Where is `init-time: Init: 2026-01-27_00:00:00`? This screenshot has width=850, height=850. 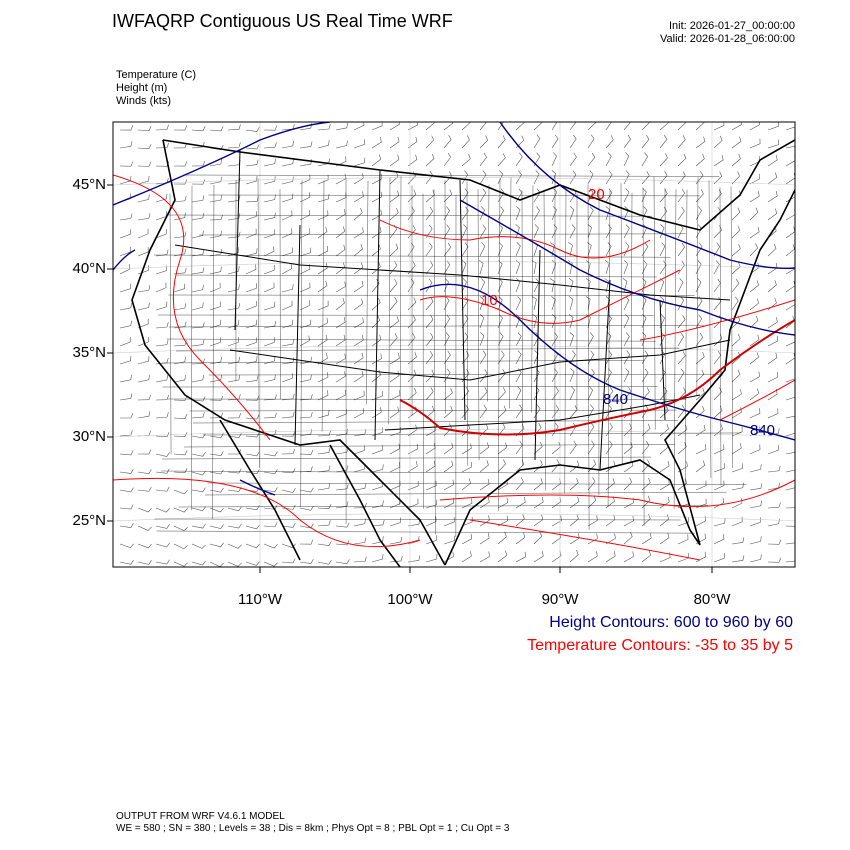
init-time: Init: 2026-01-27_00:00:00 is located at coordinates (732, 26).